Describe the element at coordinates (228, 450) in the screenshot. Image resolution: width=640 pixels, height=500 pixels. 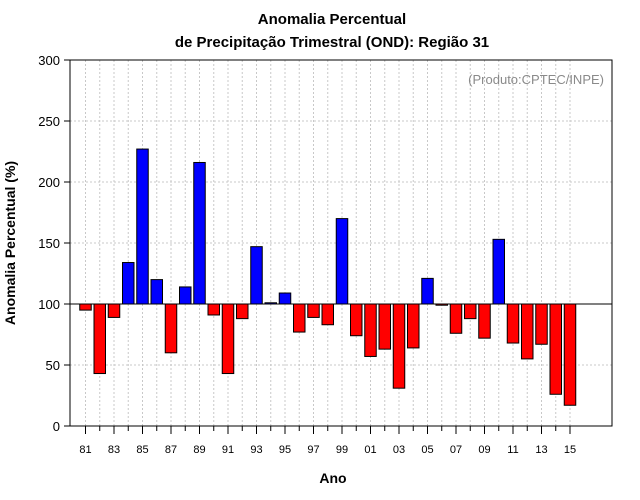
I see `x-tick-label: 91` at that location.